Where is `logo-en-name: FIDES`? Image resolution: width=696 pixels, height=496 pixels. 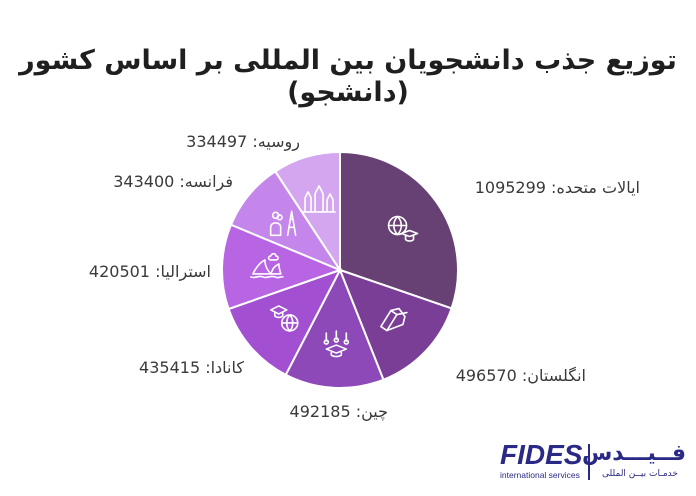 logo-en-name: FIDES is located at coordinates (541, 454).